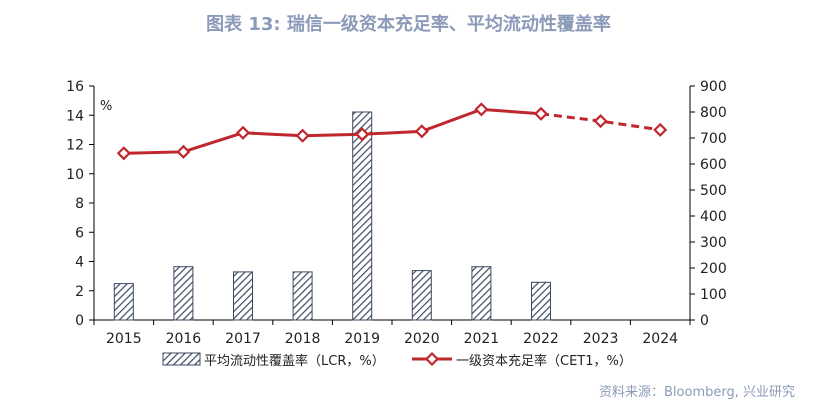 This screenshot has height=410, width=817. What do you see at coordinates (75, 175) in the screenshot?
I see `left-tick-label: 10` at bounding box center [75, 175].